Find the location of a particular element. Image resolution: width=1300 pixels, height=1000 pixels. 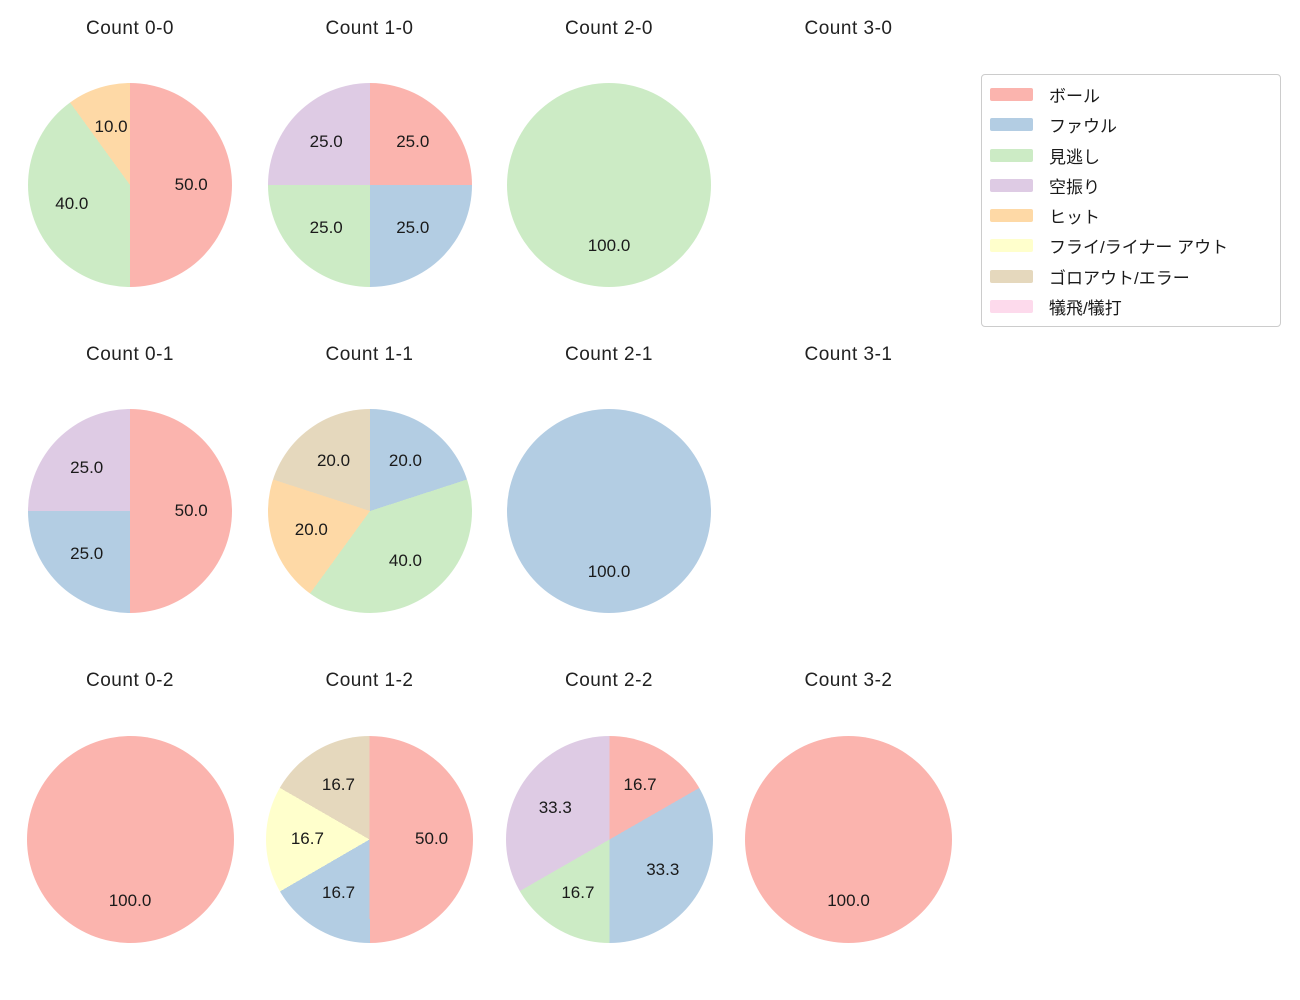

chart-title-count-0-2: Count 0-2 is located at coordinates (130, 680).